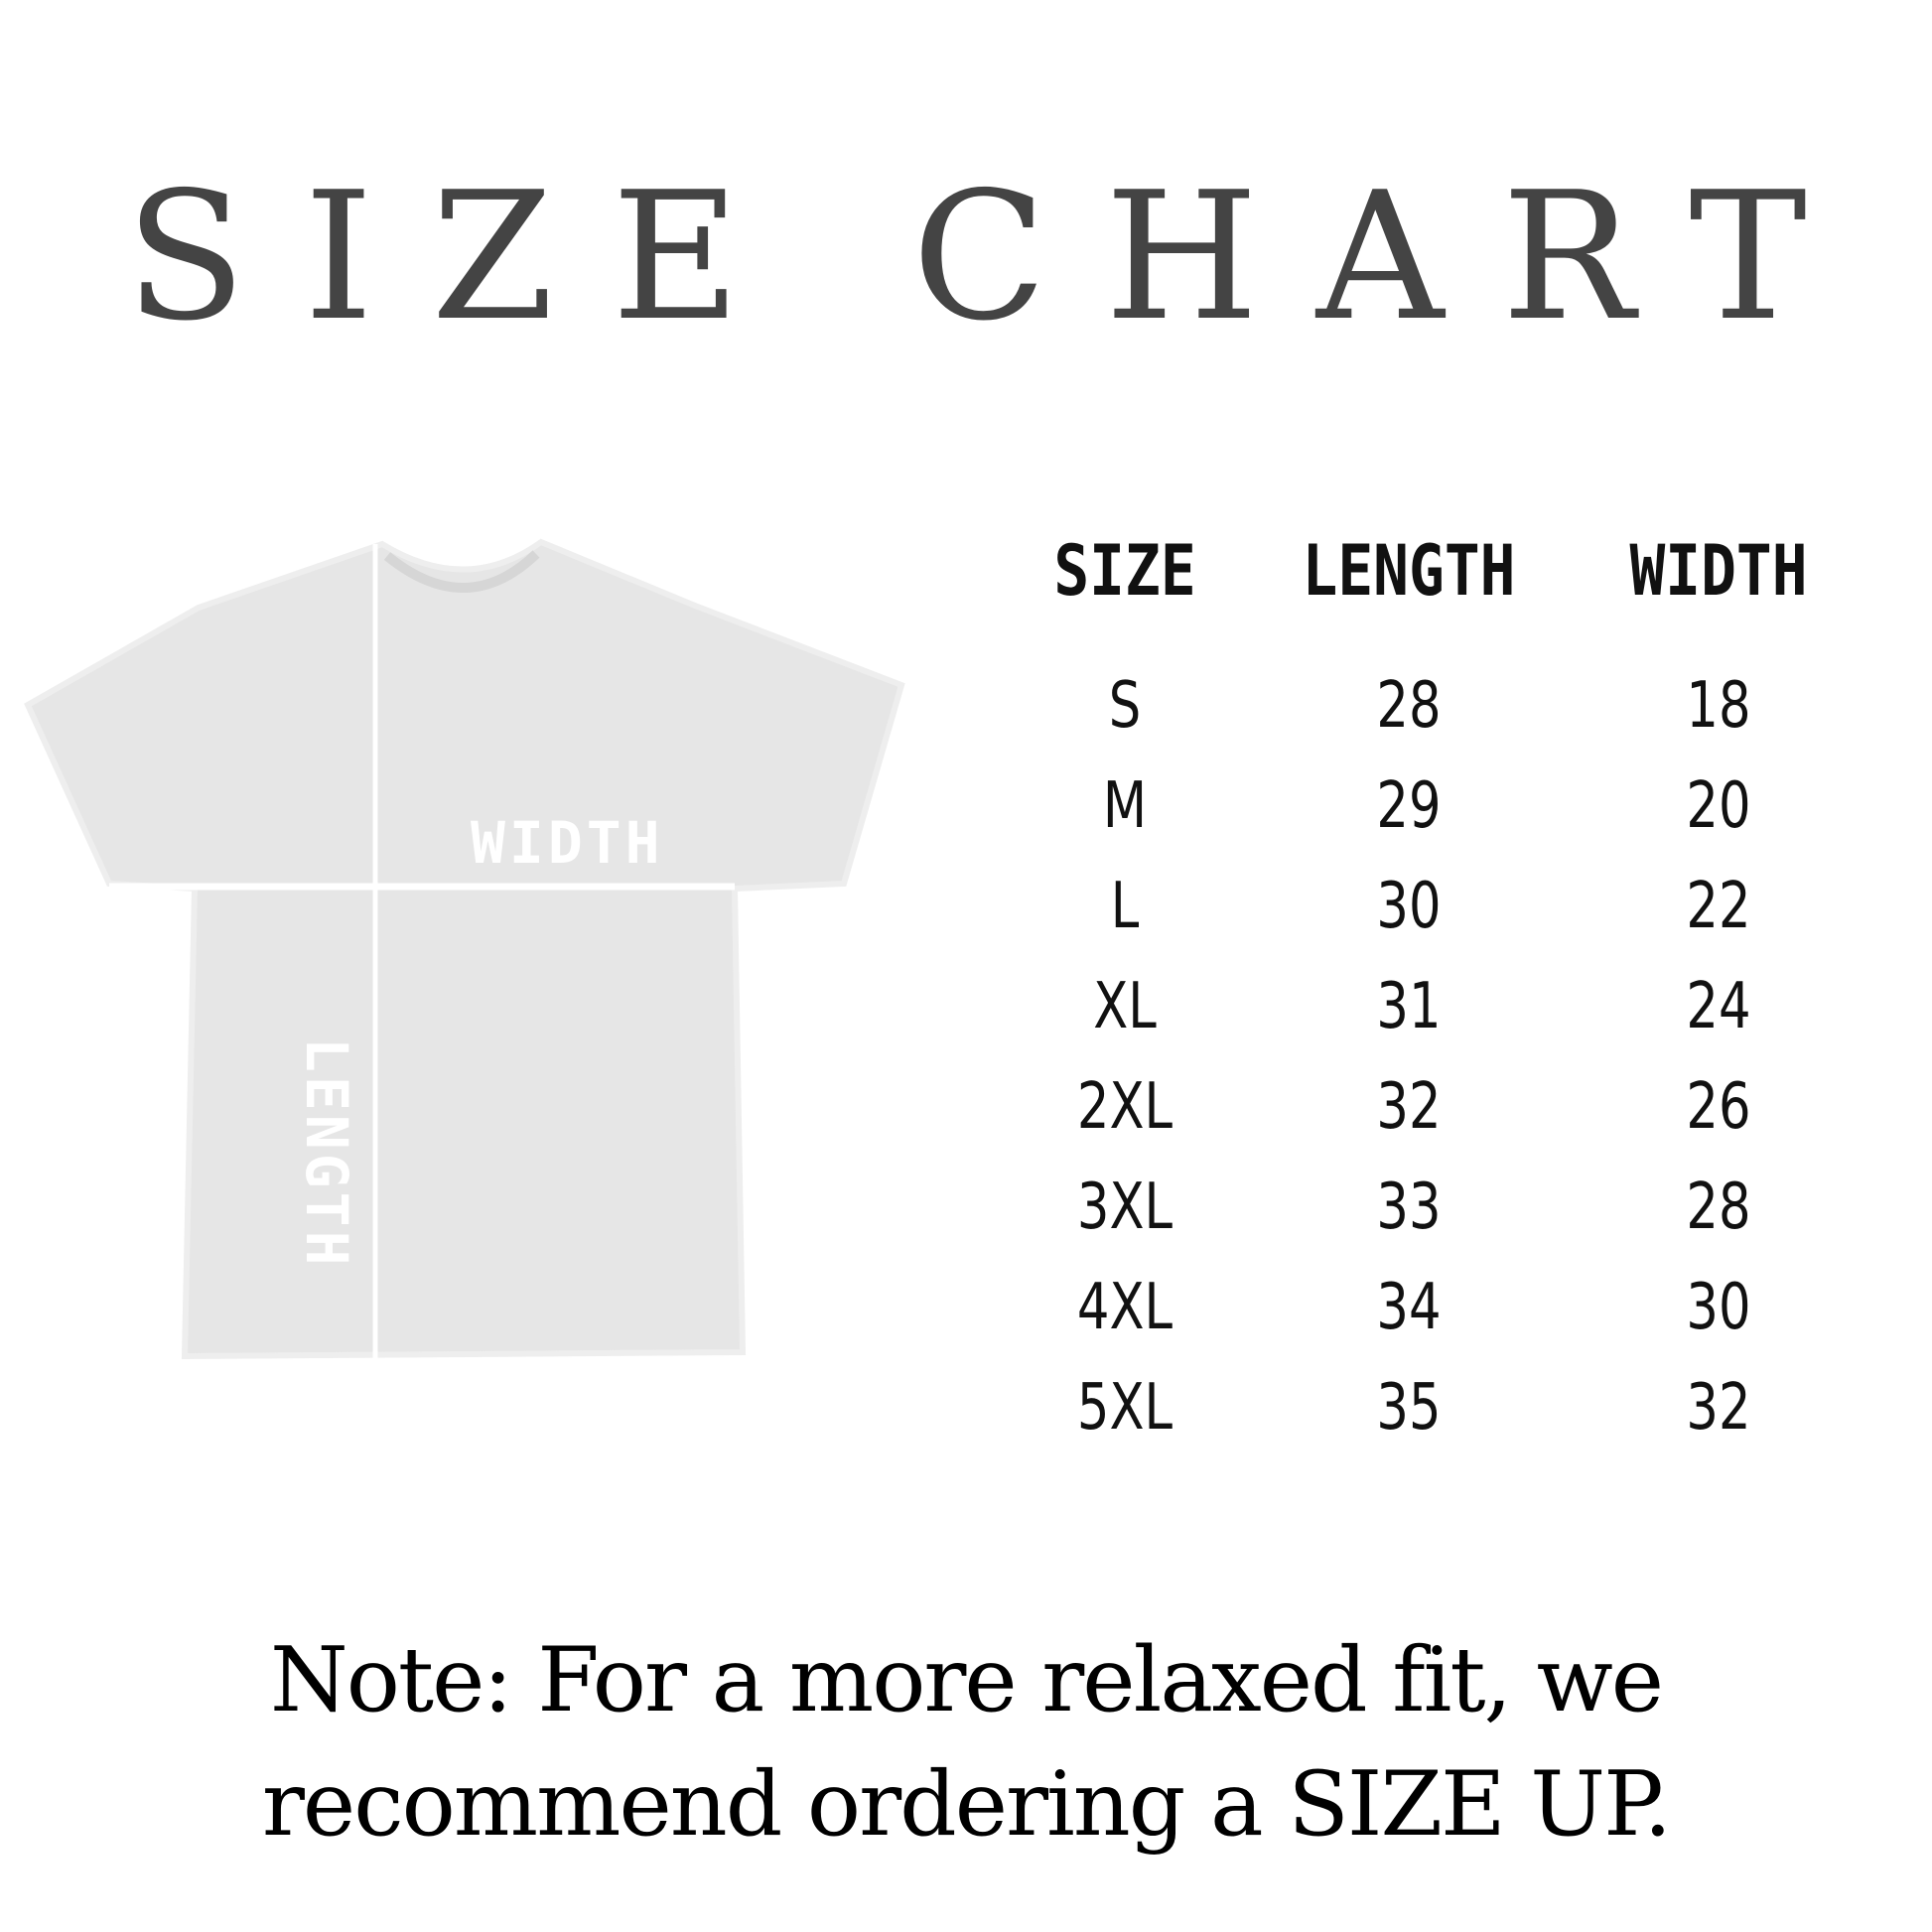 This screenshot has width=1932, height=1932. What do you see at coordinates (1409, 1106) in the screenshot?
I see `cell-length: 32` at bounding box center [1409, 1106].